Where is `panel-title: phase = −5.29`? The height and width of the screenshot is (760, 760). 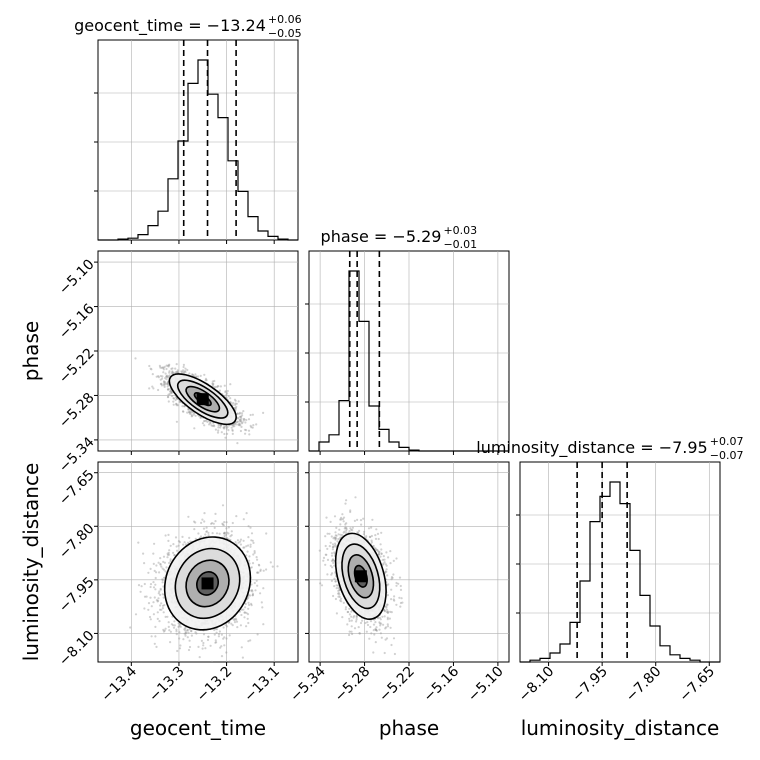
panel-title: phase = −5.29 is located at coordinates (381, 236).